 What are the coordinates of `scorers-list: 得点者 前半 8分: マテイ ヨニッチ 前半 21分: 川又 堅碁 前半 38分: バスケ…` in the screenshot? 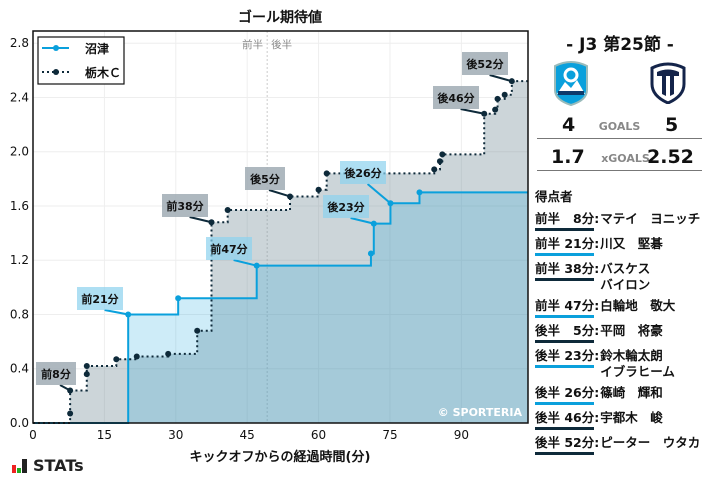 It's located at (621, 323).